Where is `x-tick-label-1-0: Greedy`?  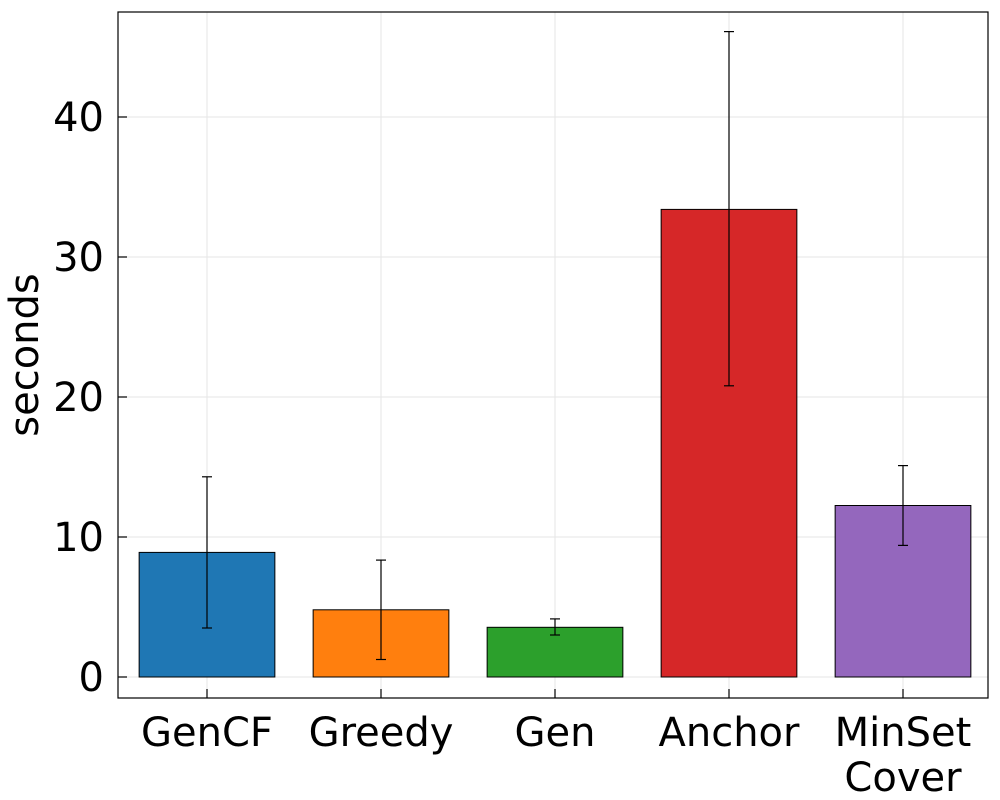 x-tick-label-1-0: Greedy is located at coordinates (381, 733).